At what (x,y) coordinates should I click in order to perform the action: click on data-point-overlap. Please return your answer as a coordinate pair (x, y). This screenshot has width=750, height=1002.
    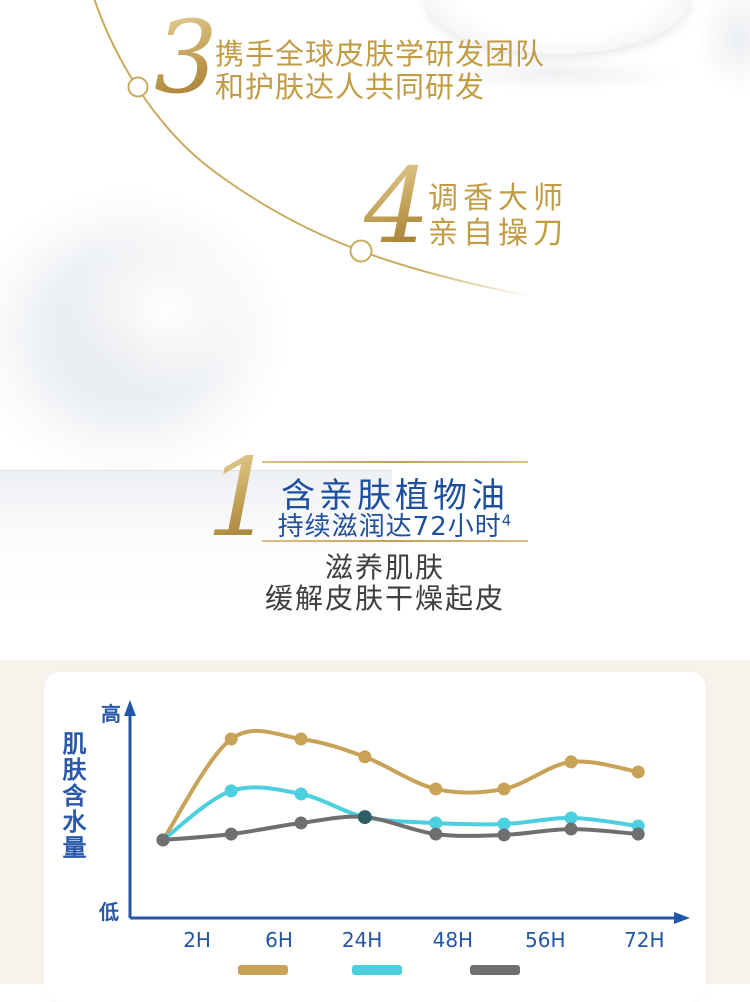
    Looking at the image, I should click on (364, 817).